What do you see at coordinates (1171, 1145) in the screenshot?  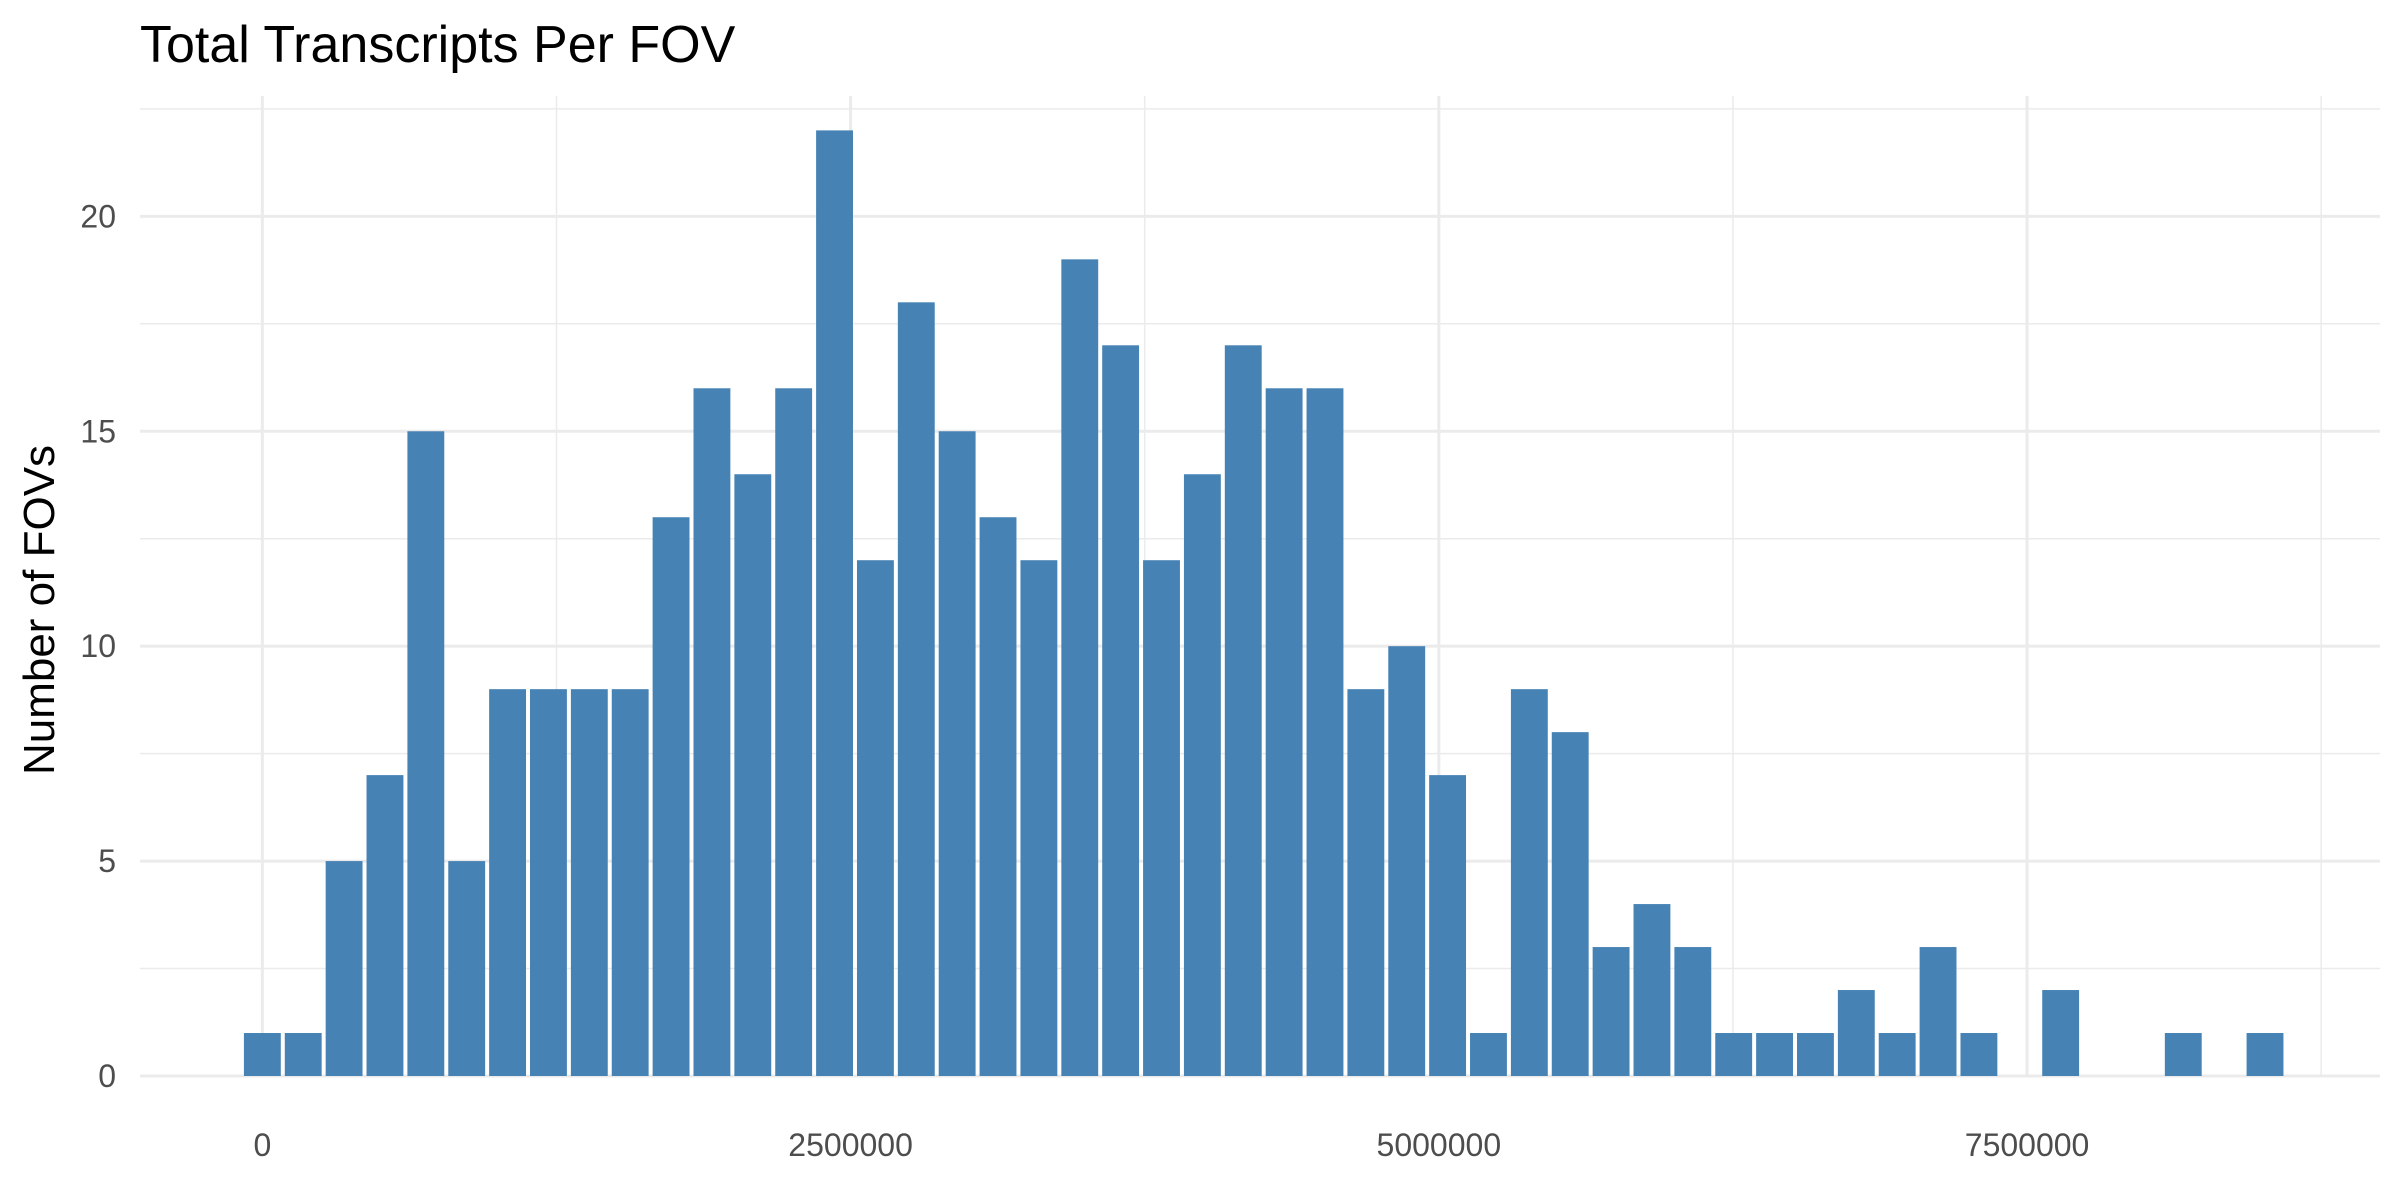 I see `x-tick-labels: 0 2500000 5000000 7500000` at bounding box center [1171, 1145].